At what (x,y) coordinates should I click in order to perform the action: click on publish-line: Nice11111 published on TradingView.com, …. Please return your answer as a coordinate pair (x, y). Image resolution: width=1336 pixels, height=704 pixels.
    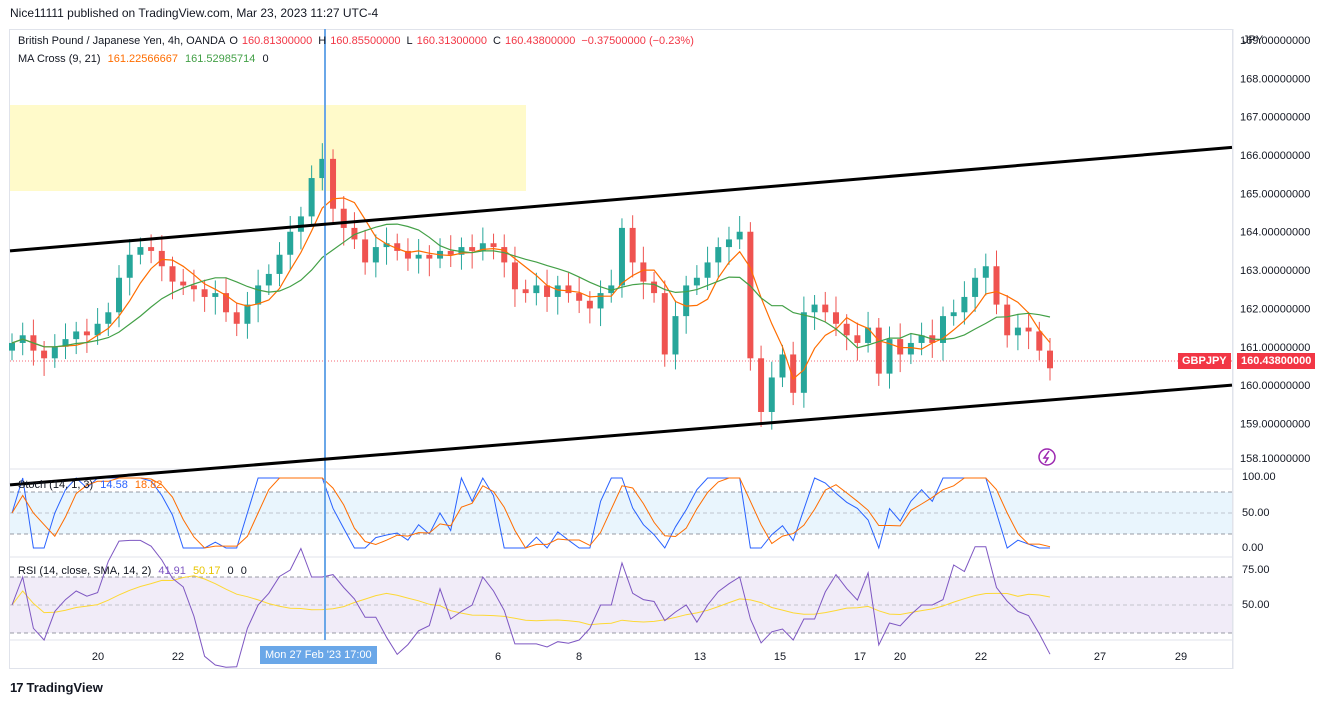
    Looking at the image, I should click on (194, 13).